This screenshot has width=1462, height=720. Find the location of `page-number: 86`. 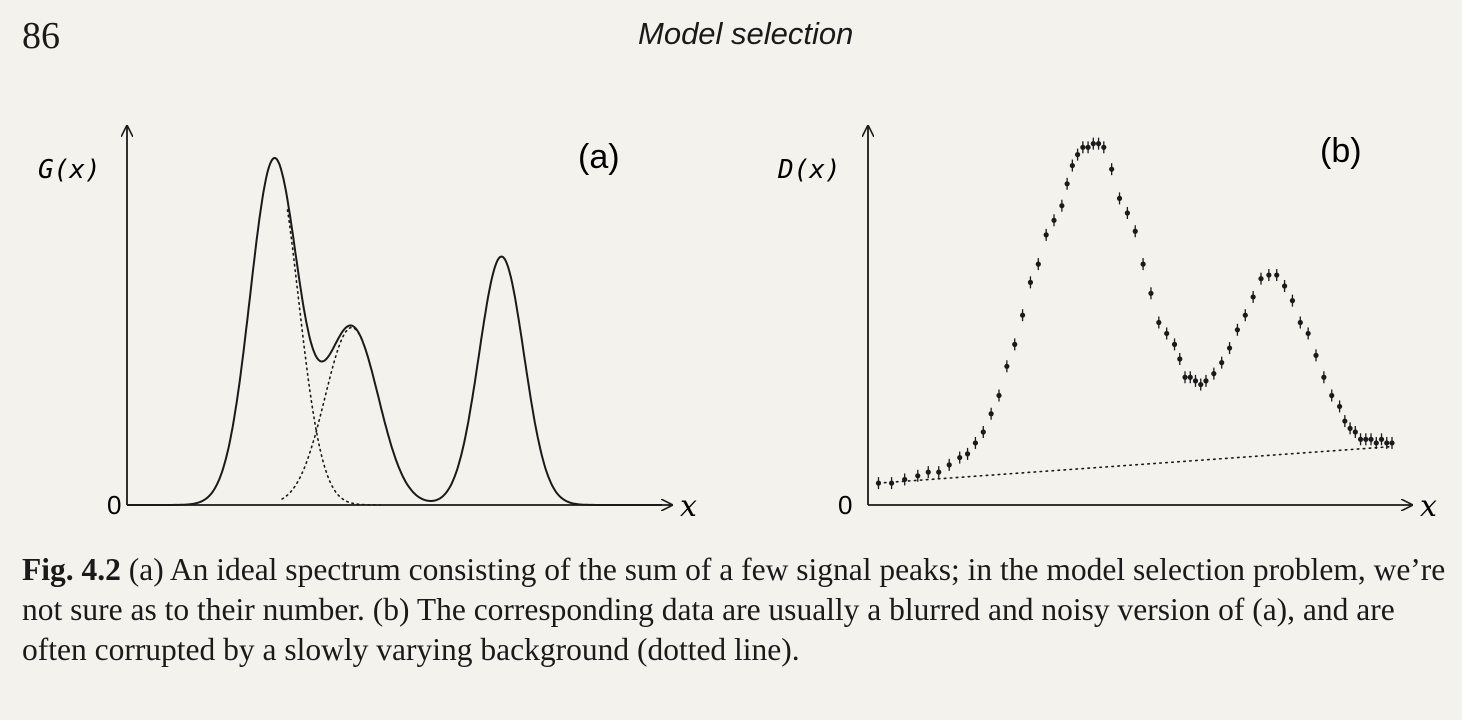

page-number: 86 is located at coordinates (41, 36).